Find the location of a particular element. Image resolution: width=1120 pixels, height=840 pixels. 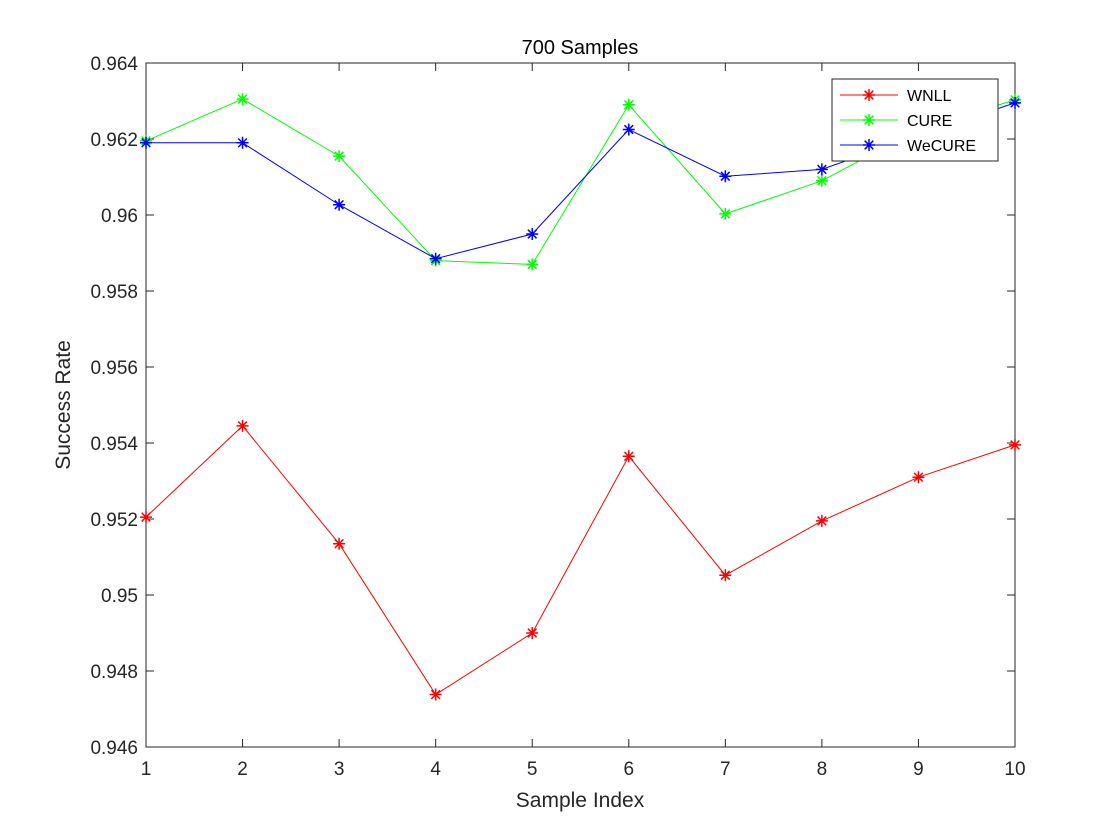

y-tick-label: 0.95 is located at coordinates (119, 596).